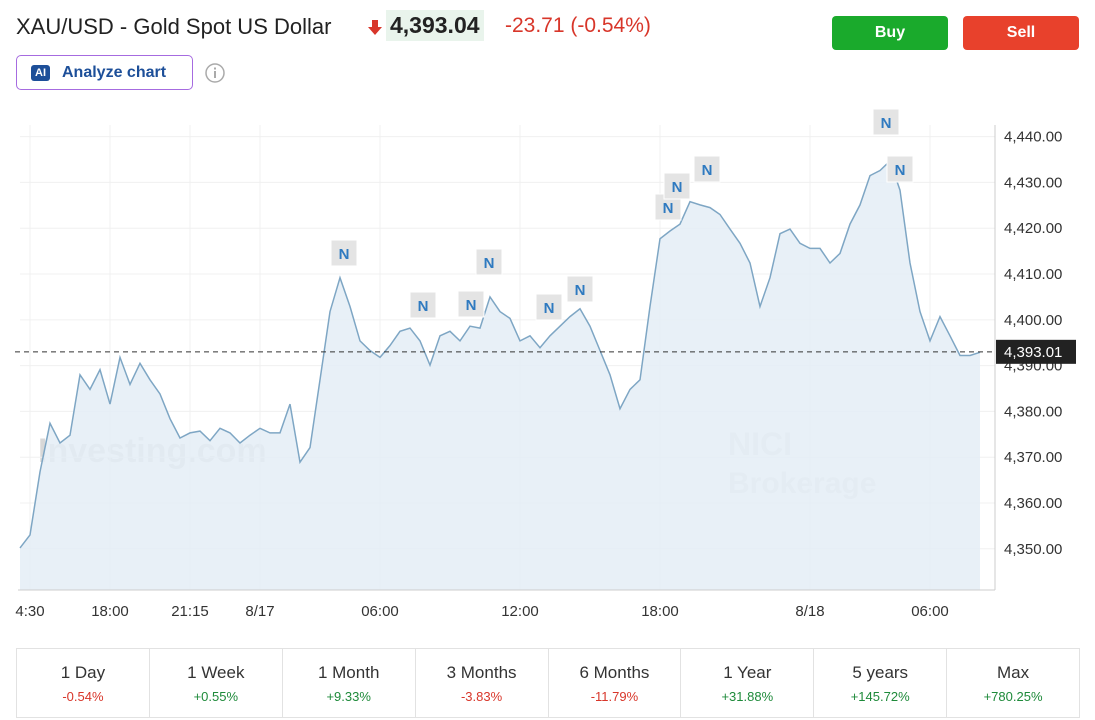  I want to click on period-change: +145.72%, so click(880, 696).